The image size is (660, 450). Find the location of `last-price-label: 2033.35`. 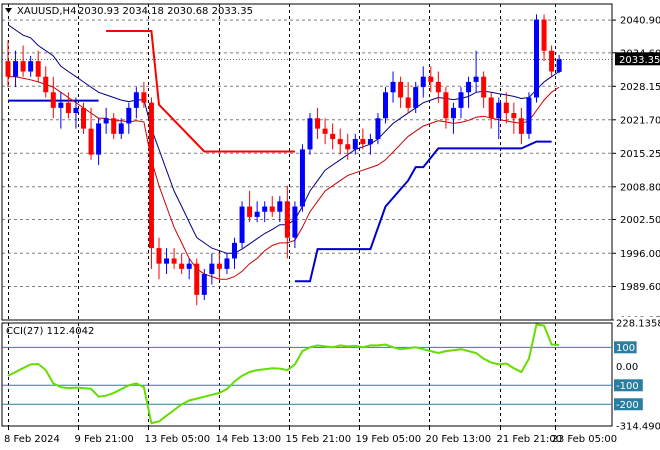

last-price-label: 2033.35 is located at coordinates (639, 60).